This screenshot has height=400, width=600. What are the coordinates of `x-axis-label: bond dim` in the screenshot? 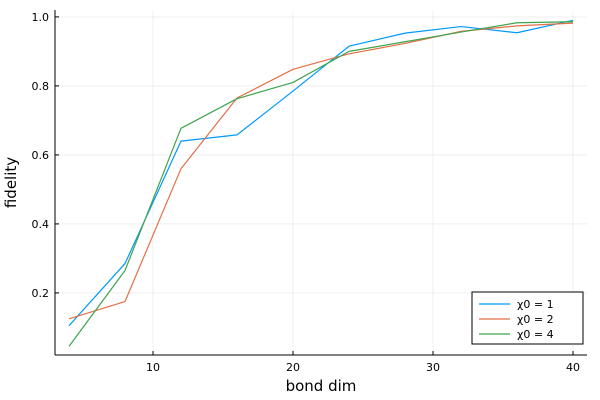 It's located at (321, 386).